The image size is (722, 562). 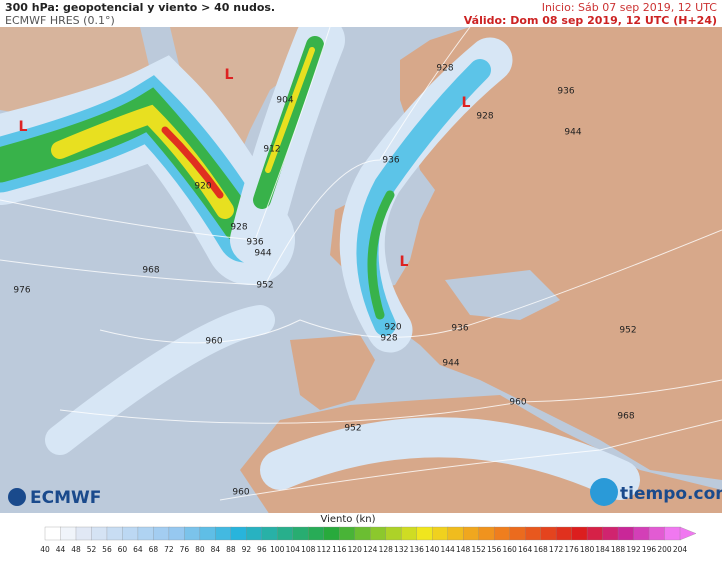 What do you see at coordinates (448, 549) in the screenshot?
I see `legend-tick: 144` at bounding box center [448, 549].